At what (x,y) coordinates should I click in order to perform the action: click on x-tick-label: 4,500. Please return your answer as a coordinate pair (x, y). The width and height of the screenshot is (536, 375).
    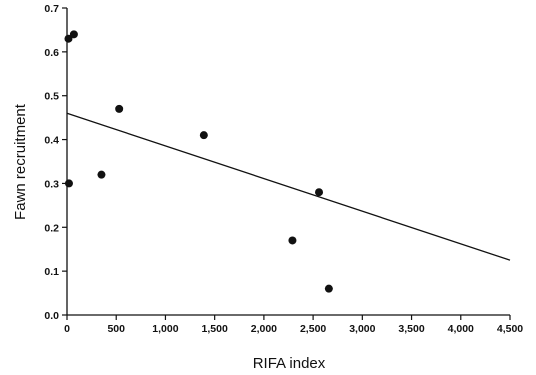
    Looking at the image, I should click on (510, 329).